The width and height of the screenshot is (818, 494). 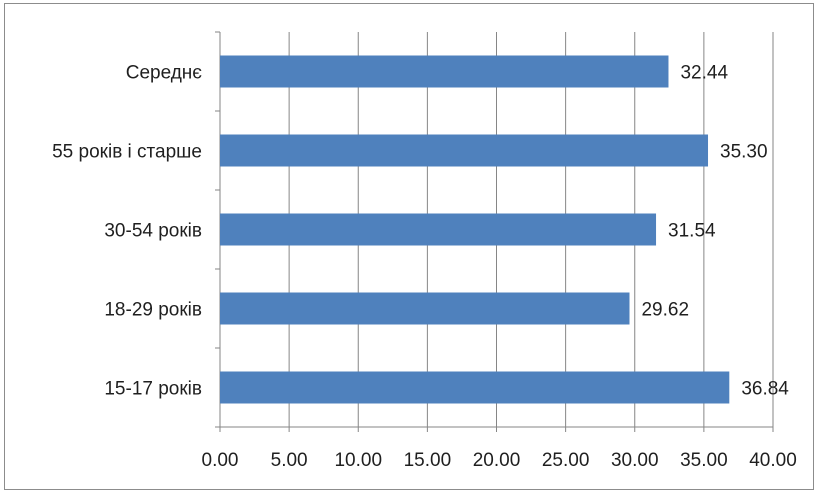 What do you see at coordinates (744, 152) in the screenshot?
I see `data-label: 35.30` at bounding box center [744, 152].